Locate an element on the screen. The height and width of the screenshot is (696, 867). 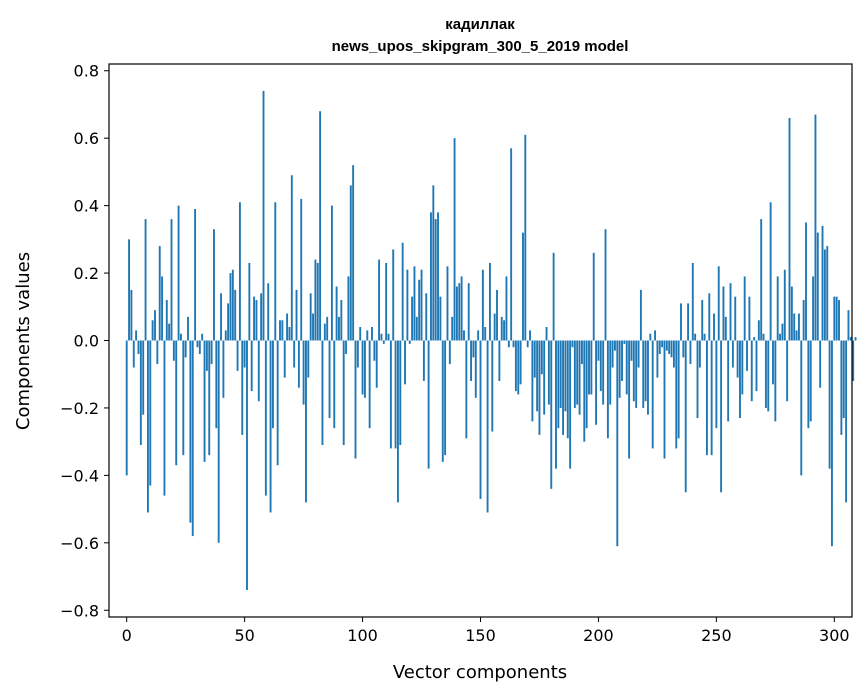
y-tick-label: 0.4 is located at coordinates (86, 206).